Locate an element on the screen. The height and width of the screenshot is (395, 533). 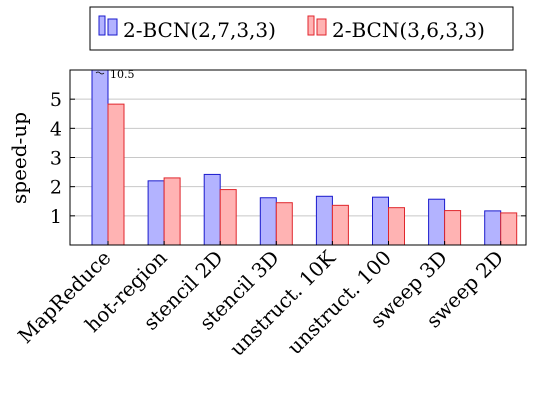
y-tick-label: 1 is located at coordinates (56, 217).